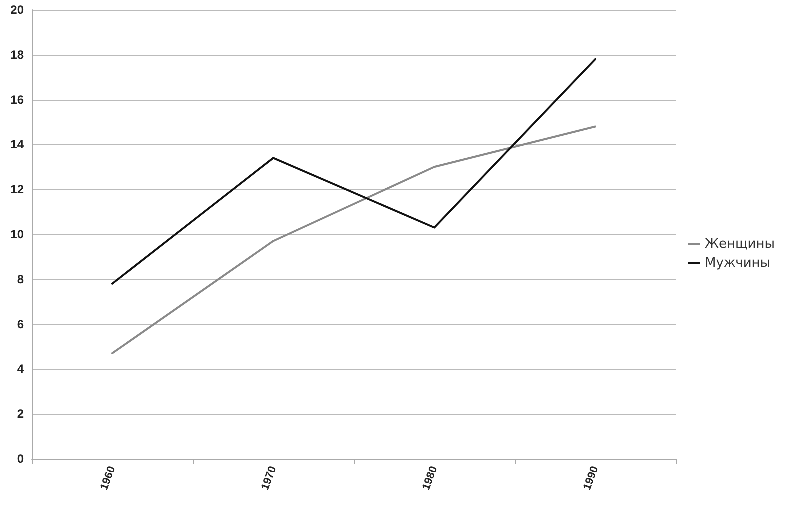  Describe the element at coordinates (430, 478) in the screenshot. I see `x-tick-label: 1980` at that location.